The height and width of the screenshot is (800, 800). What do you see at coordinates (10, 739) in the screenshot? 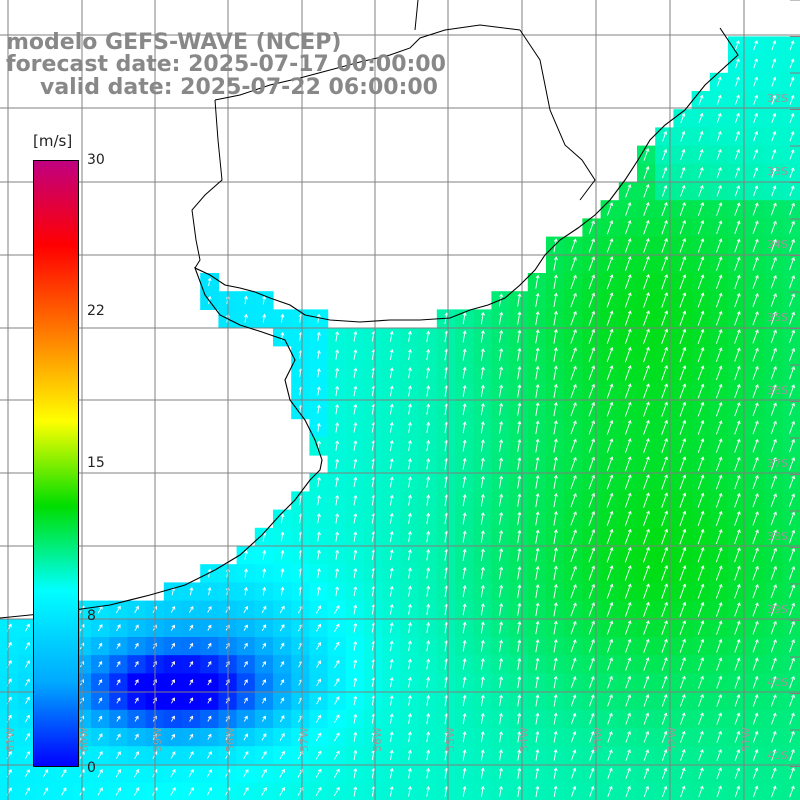
I see `lon-label: 61W` at bounding box center [10, 739].